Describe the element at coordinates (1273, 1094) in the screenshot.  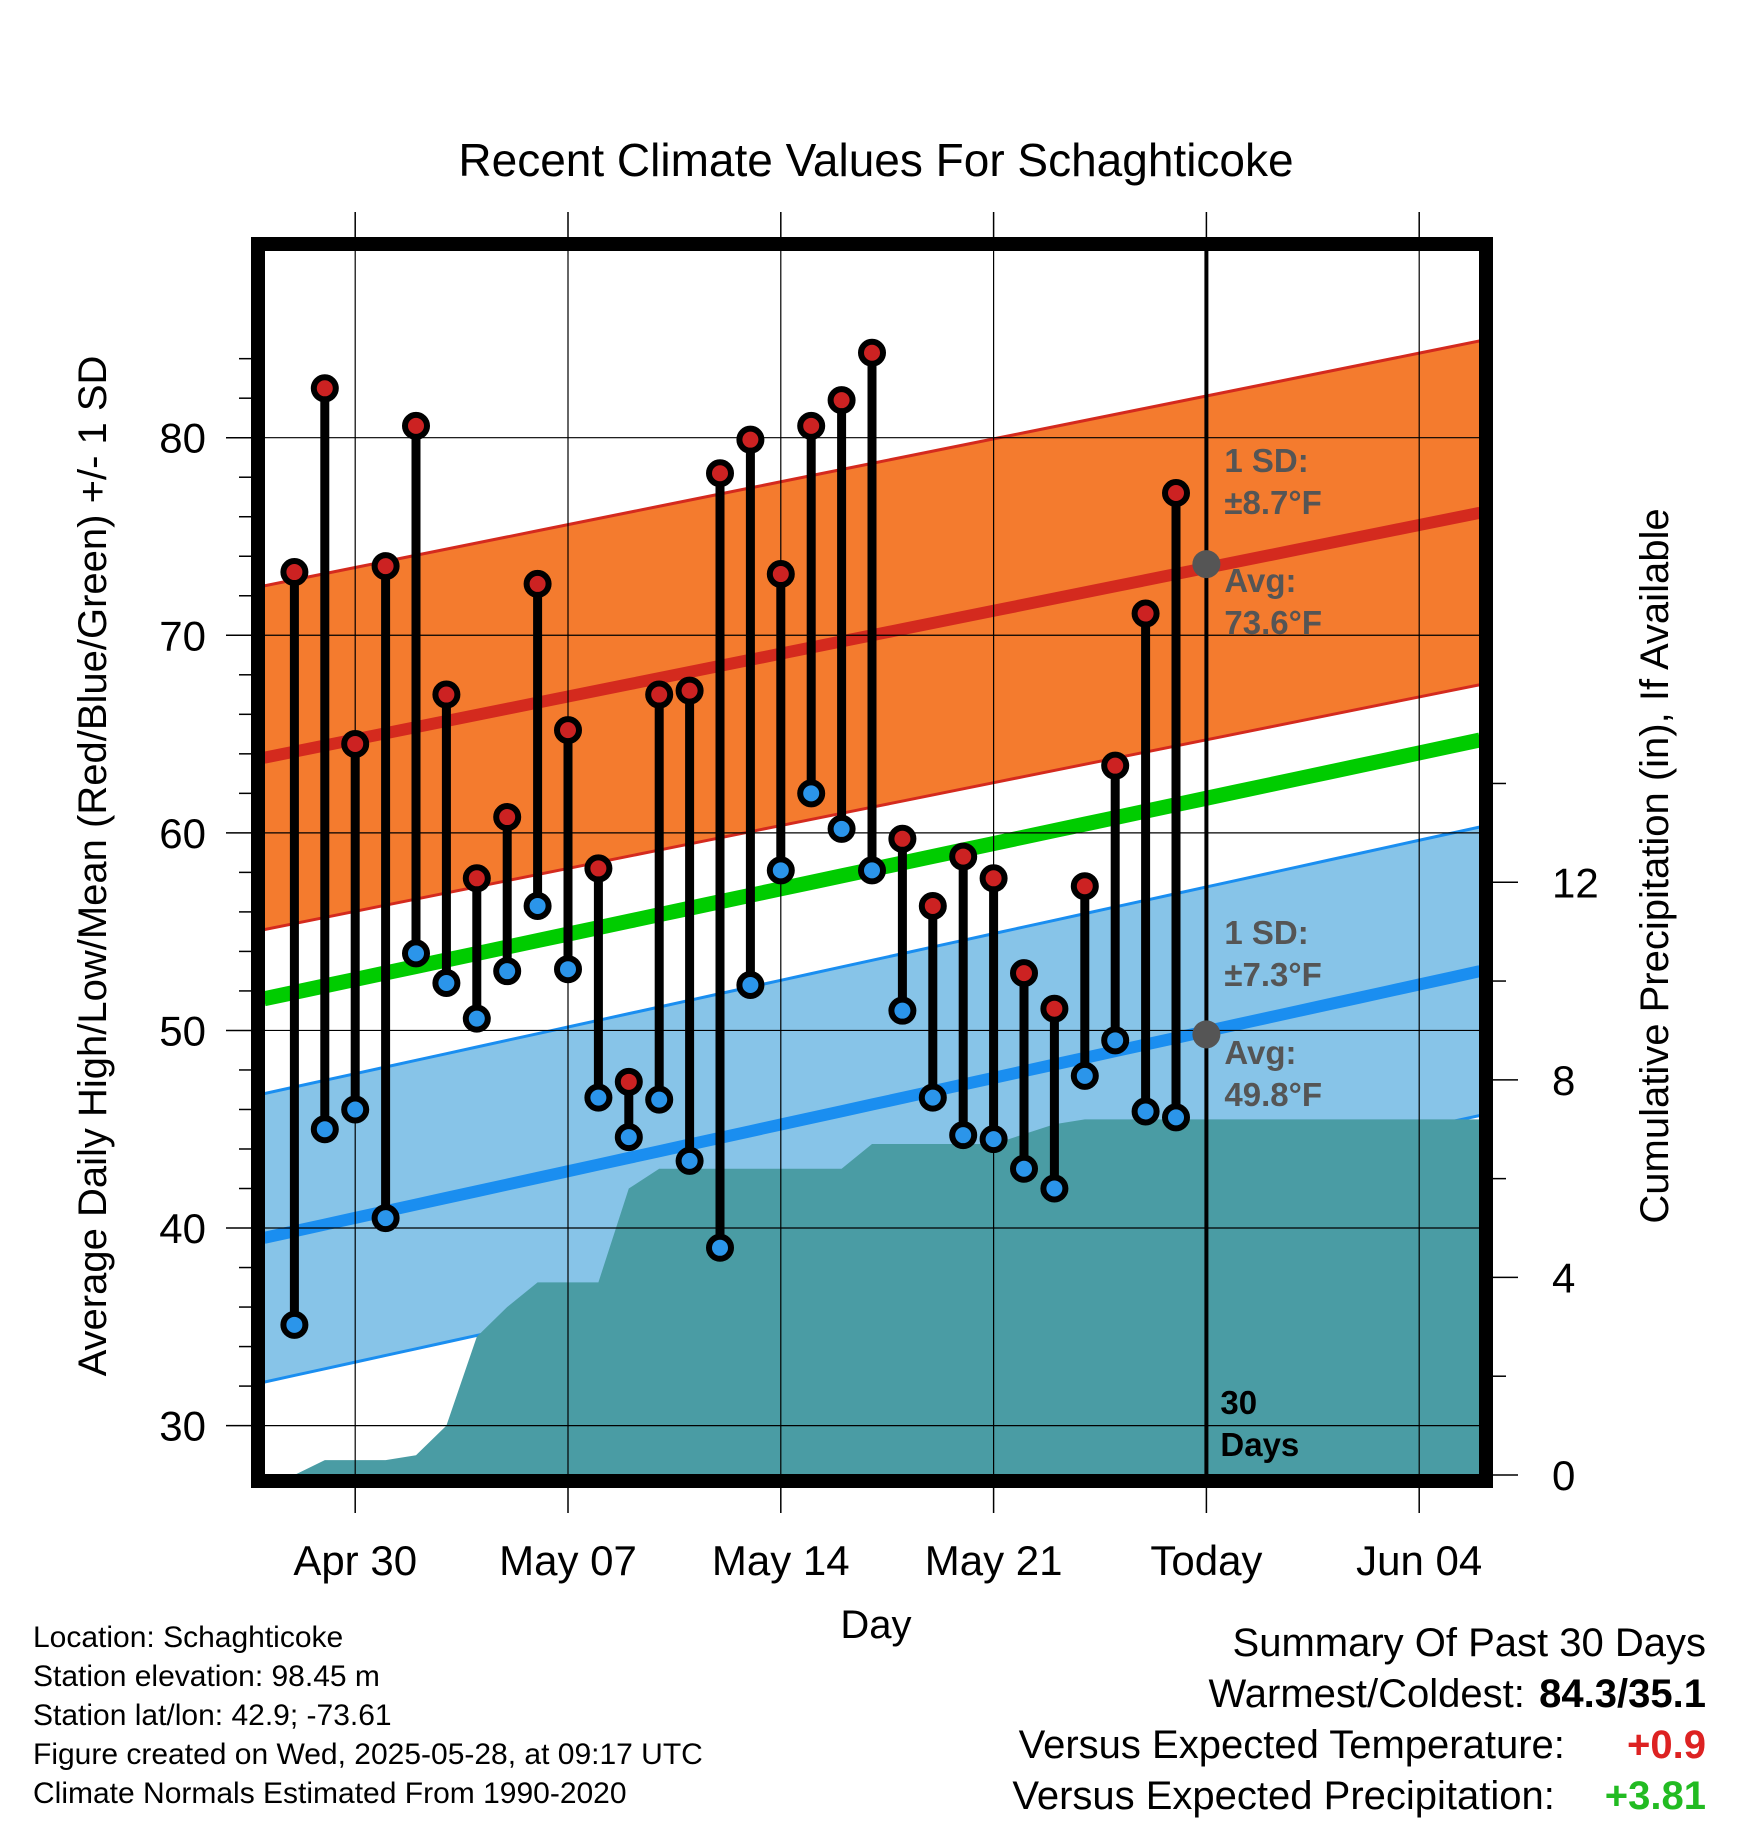
I see `low-avg-value: 49.8°F` at that location.